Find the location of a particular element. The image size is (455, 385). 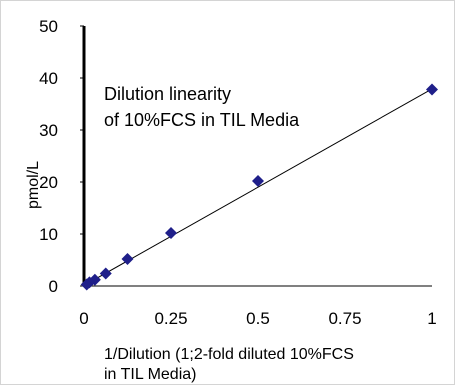

y-tick-label: 10 is located at coordinates (48, 234).